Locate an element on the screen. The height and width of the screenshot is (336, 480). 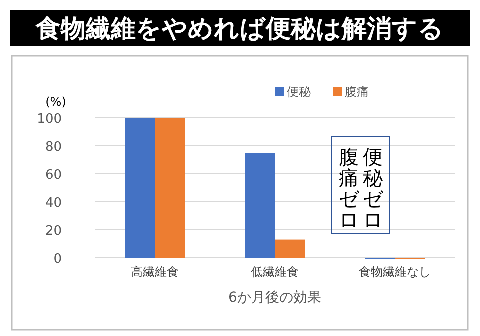
y-tick-label: 60 is located at coordinates (53, 175).